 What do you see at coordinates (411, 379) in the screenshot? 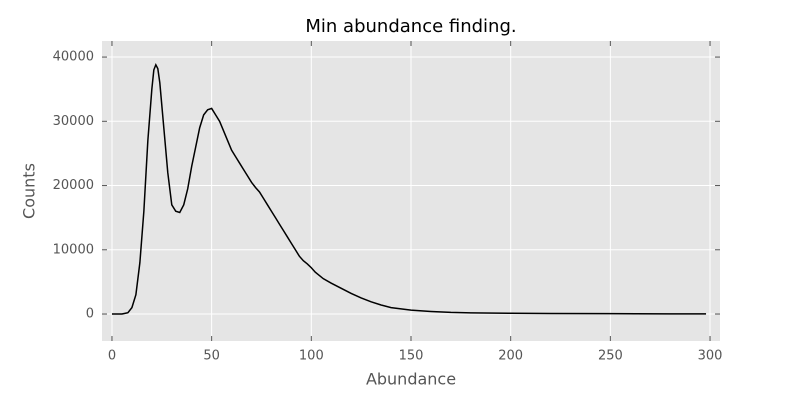
I see `x-axis-label: Abundance` at bounding box center [411, 379].